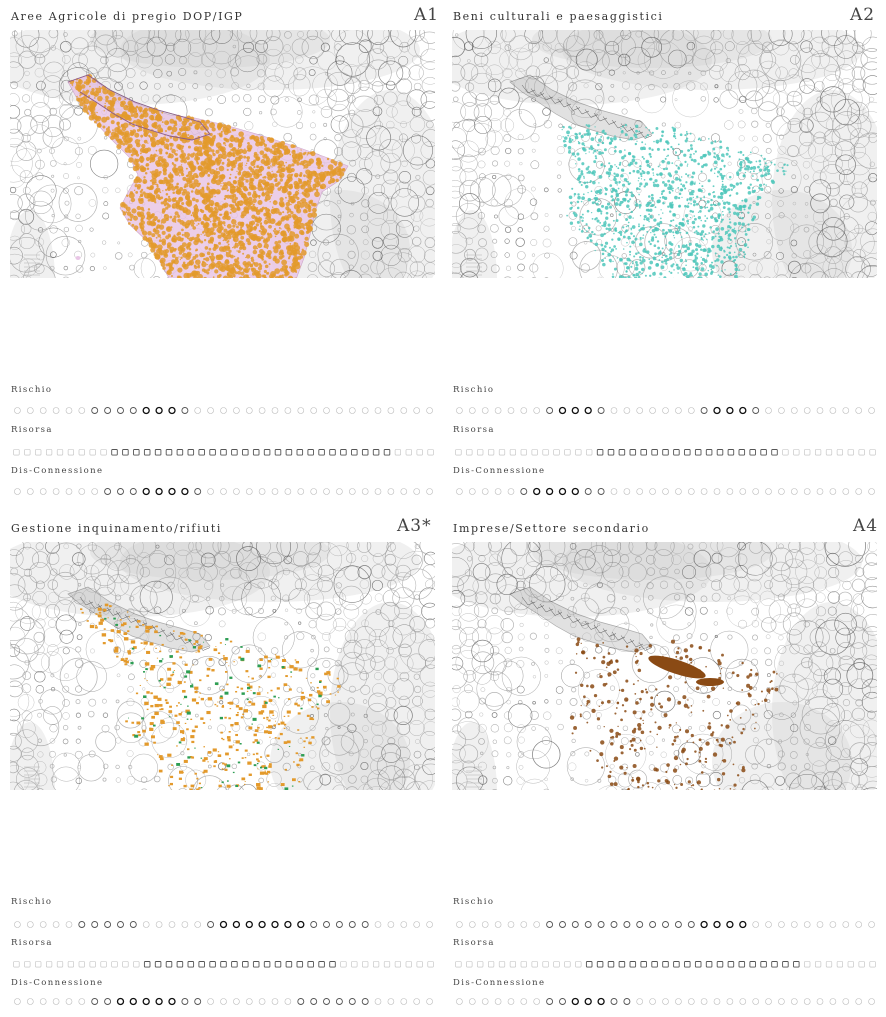 This screenshot has width=886, height=1017. I want to click on label-disconnection-a1: Dis-Connessione, so click(57, 471).